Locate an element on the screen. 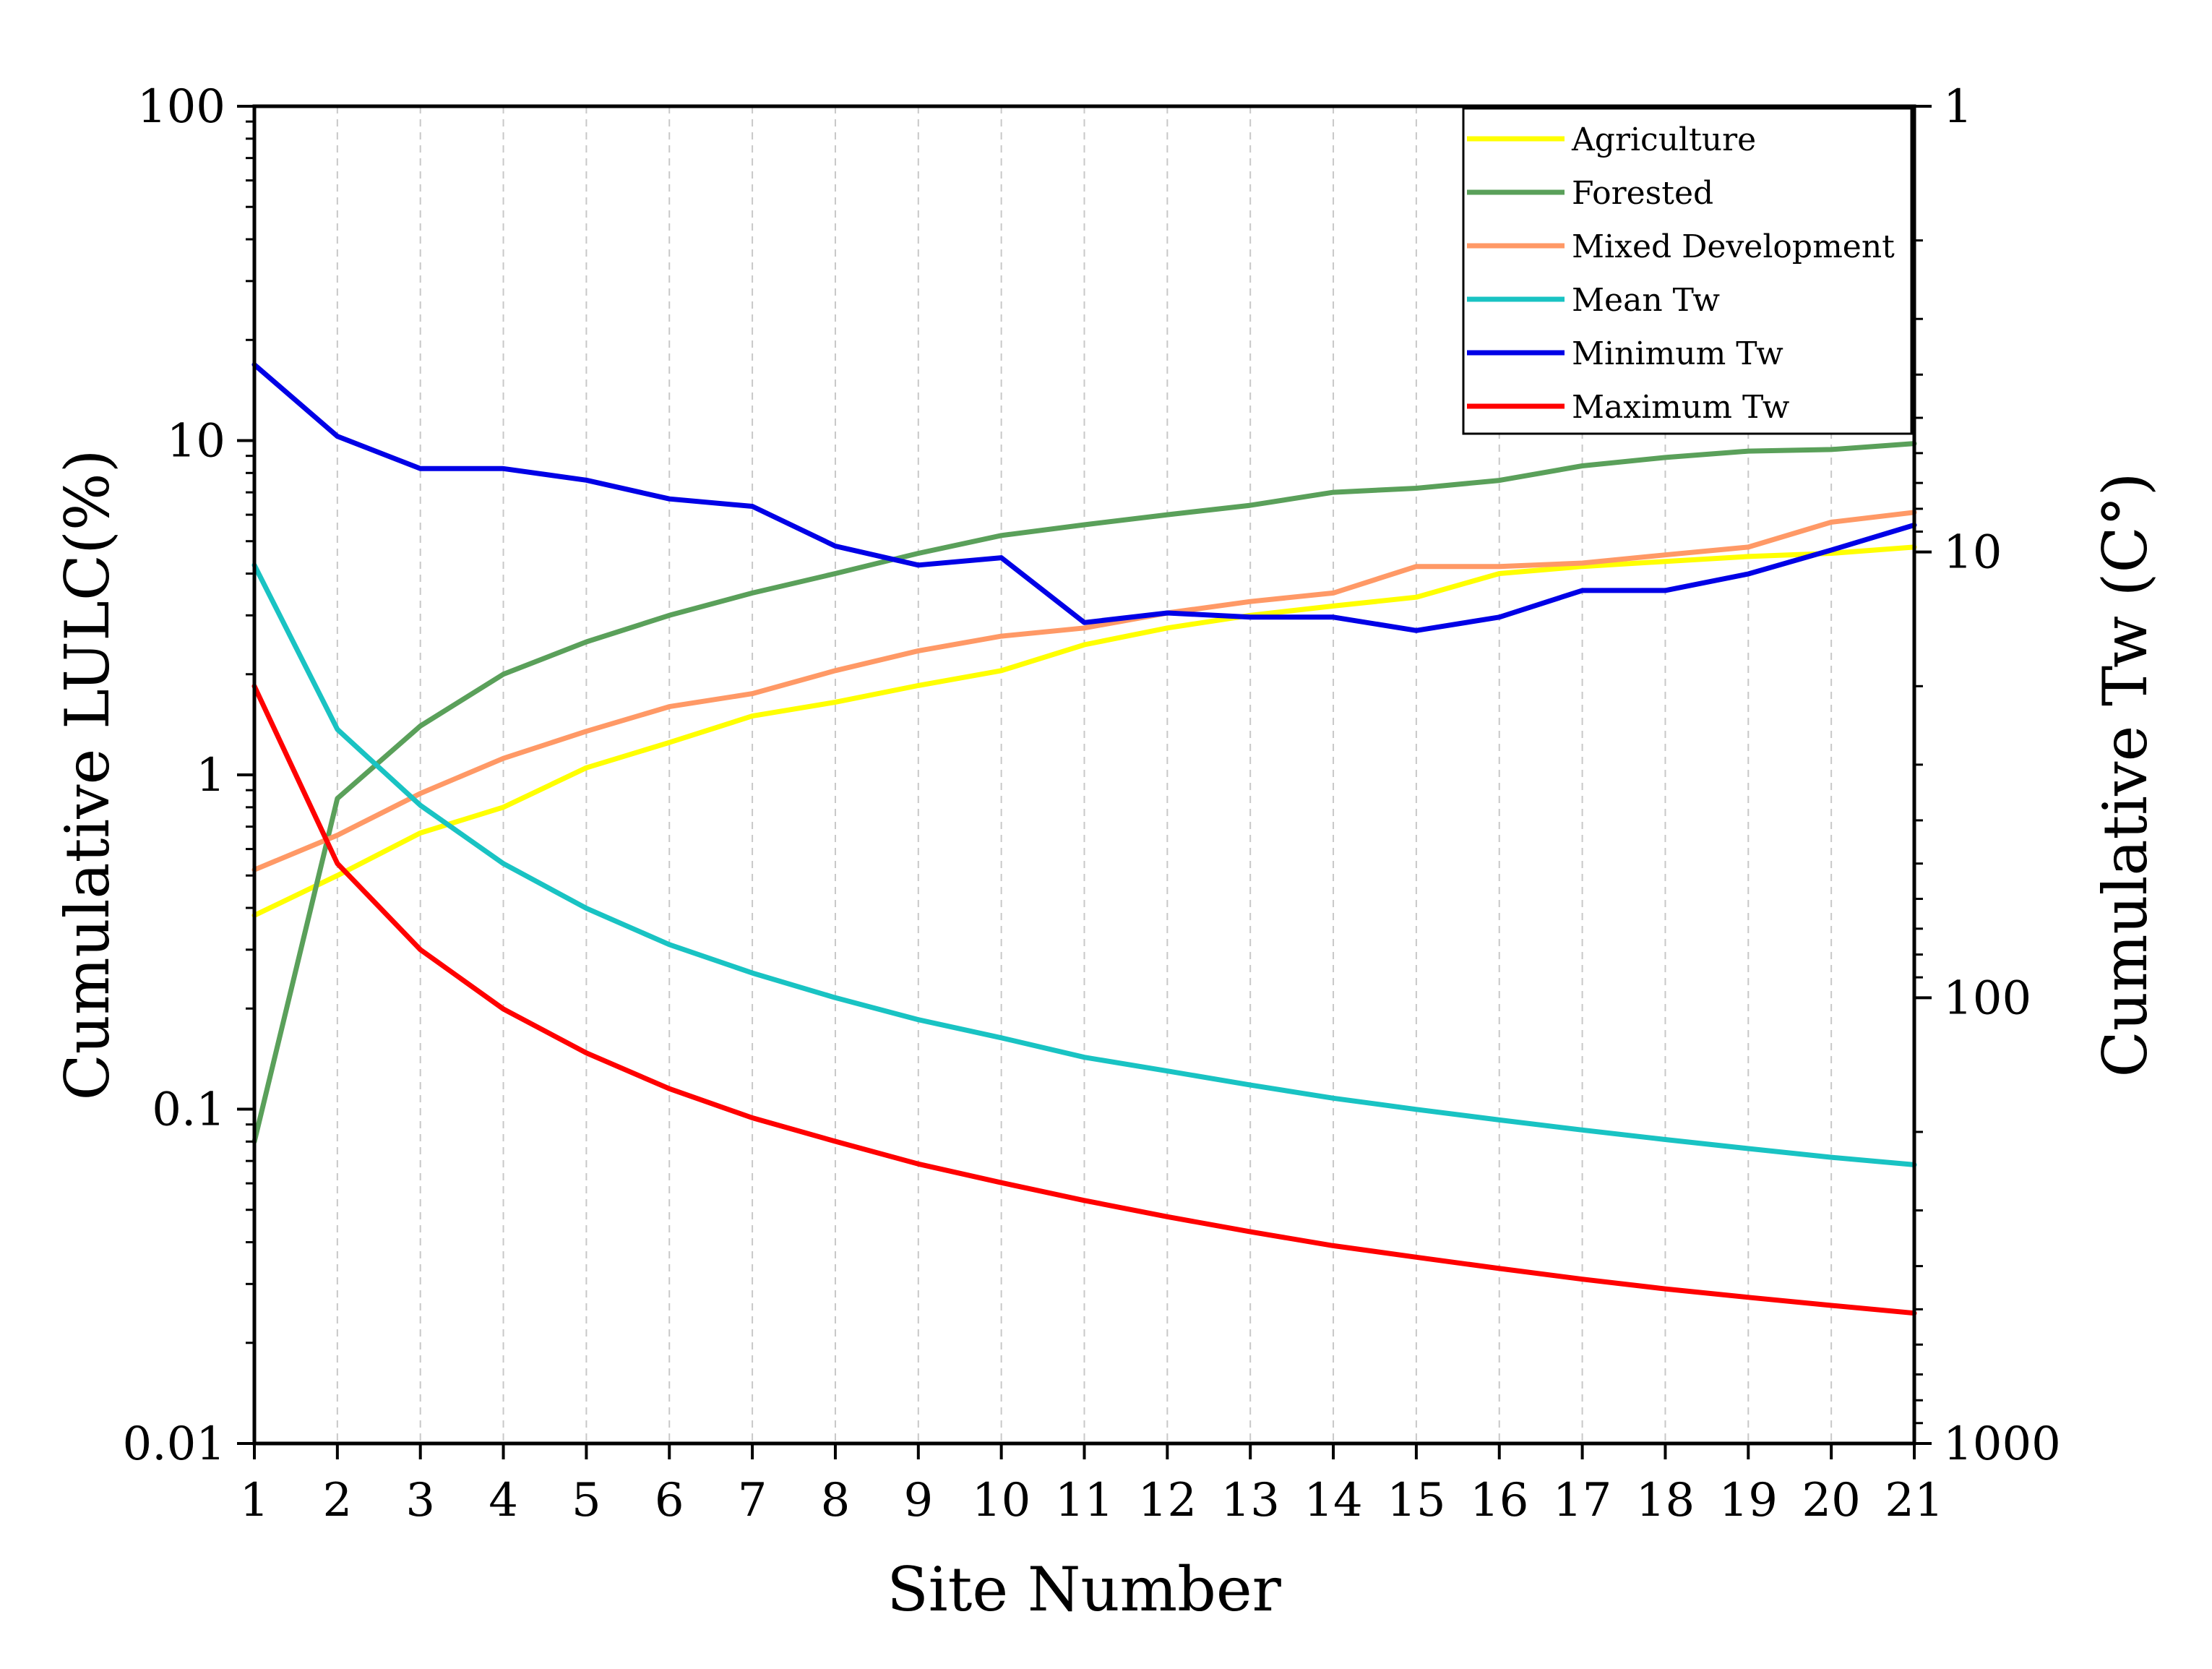  y-right-tick-label: 1000 is located at coordinates (2002, 1444).